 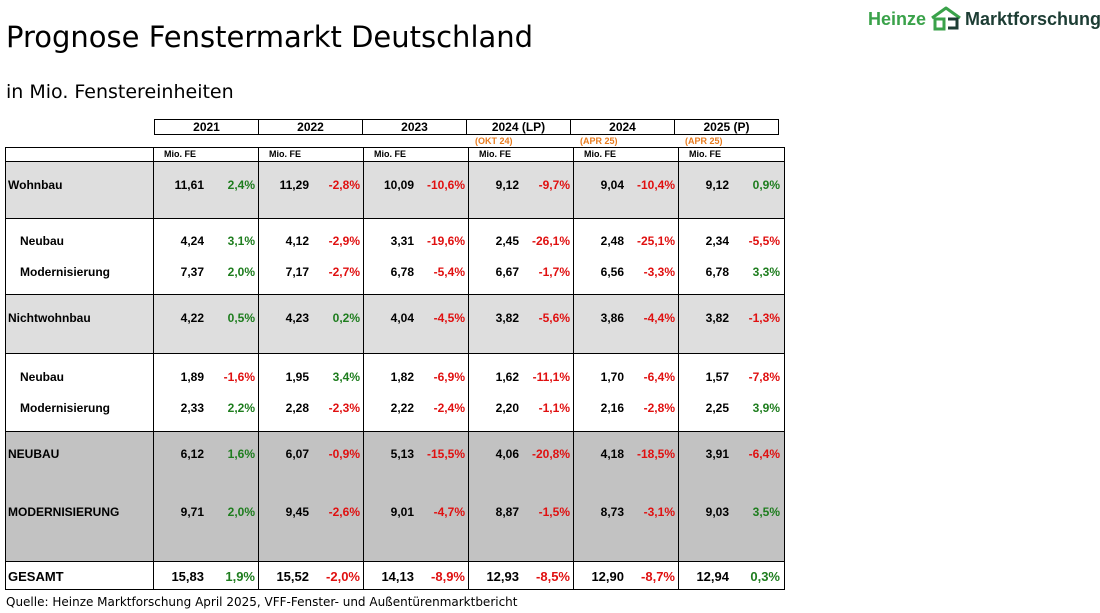 I want to click on change-cell: 3,9%, so click(x=766, y=408).